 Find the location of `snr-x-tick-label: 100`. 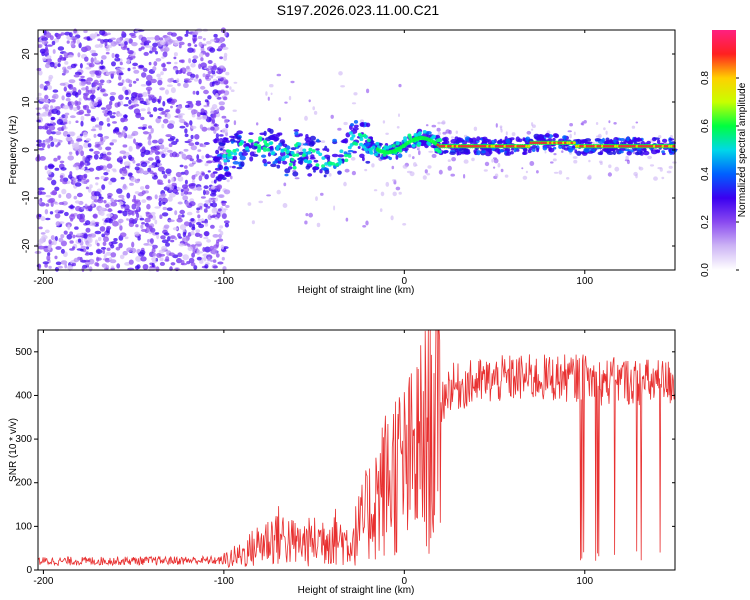

snr-x-tick-label: 100 is located at coordinates (584, 581).